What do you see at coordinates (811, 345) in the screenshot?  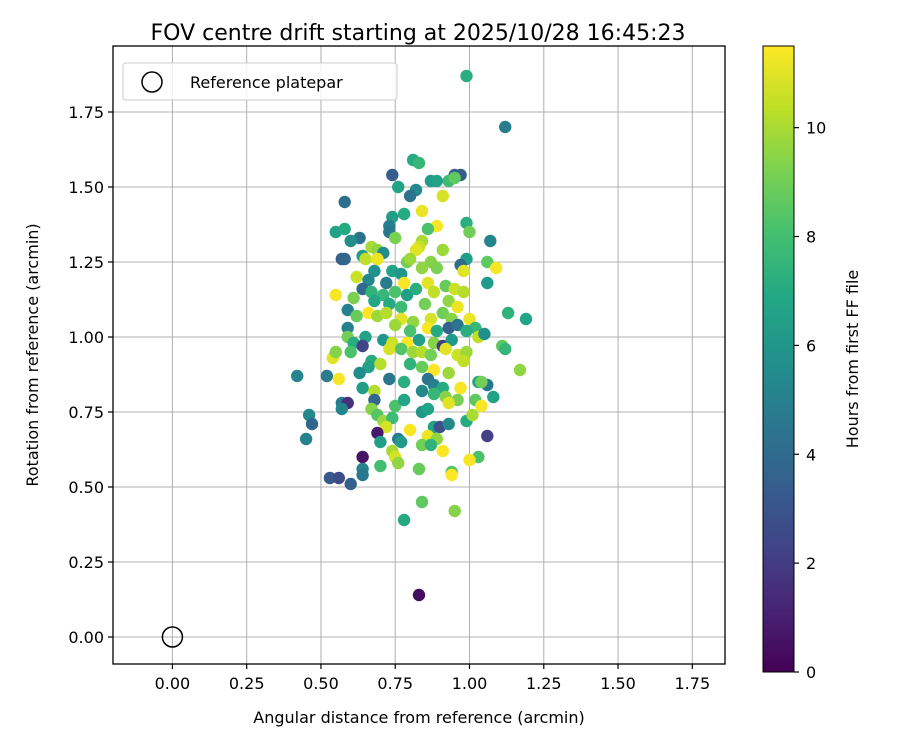 I see `colorbar-tick-label: 6` at bounding box center [811, 345].